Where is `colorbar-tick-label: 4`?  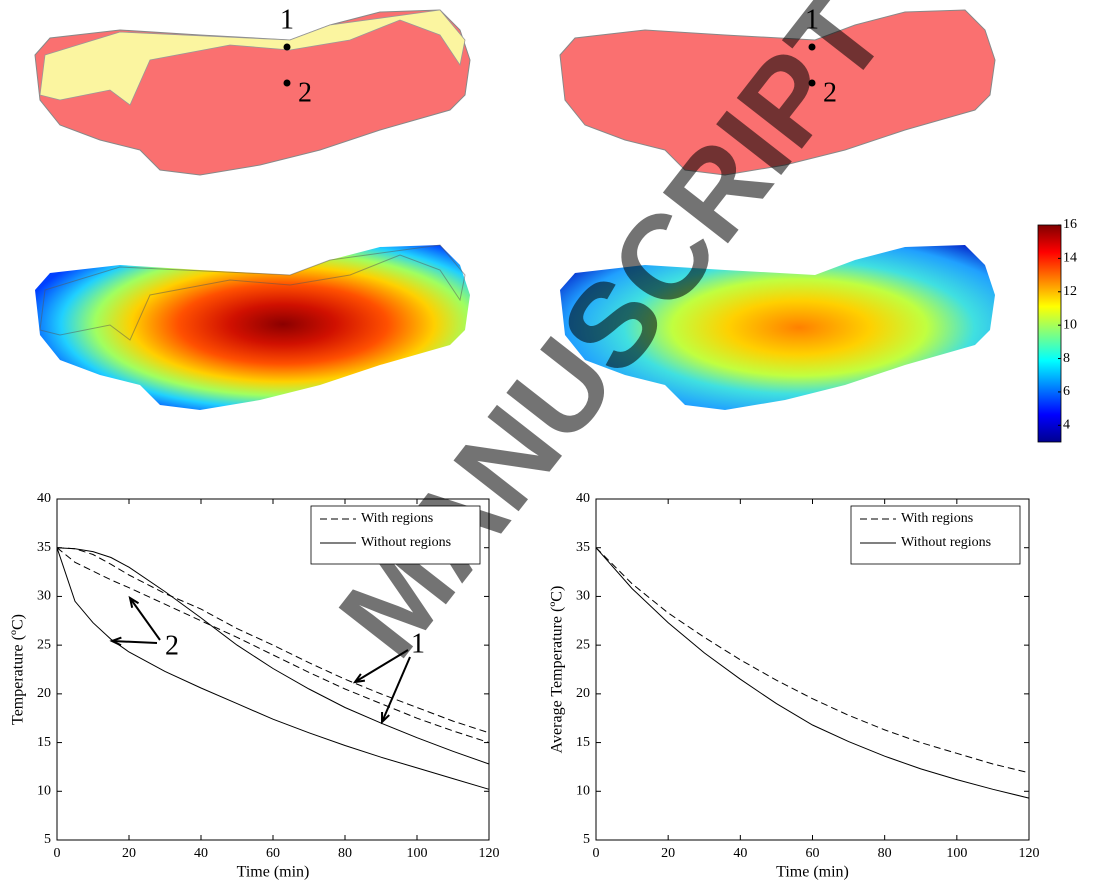
colorbar-tick-label: 4 is located at coordinates (1066, 425).